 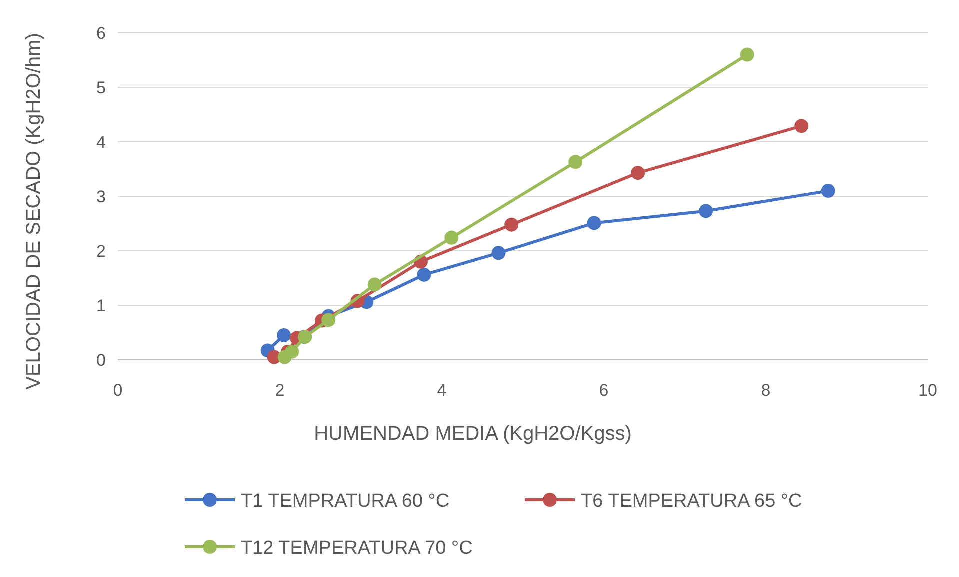 What do you see at coordinates (345, 501) in the screenshot?
I see `legend-label: T1 TEMPRATURA 60 °C` at bounding box center [345, 501].